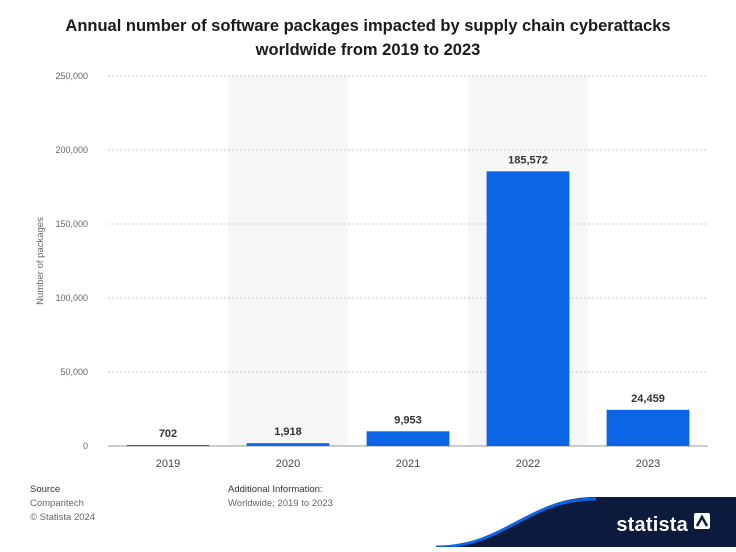 The image size is (736, 552). I want to click on x-tick-label-2019: 2019, so click(168, 464).